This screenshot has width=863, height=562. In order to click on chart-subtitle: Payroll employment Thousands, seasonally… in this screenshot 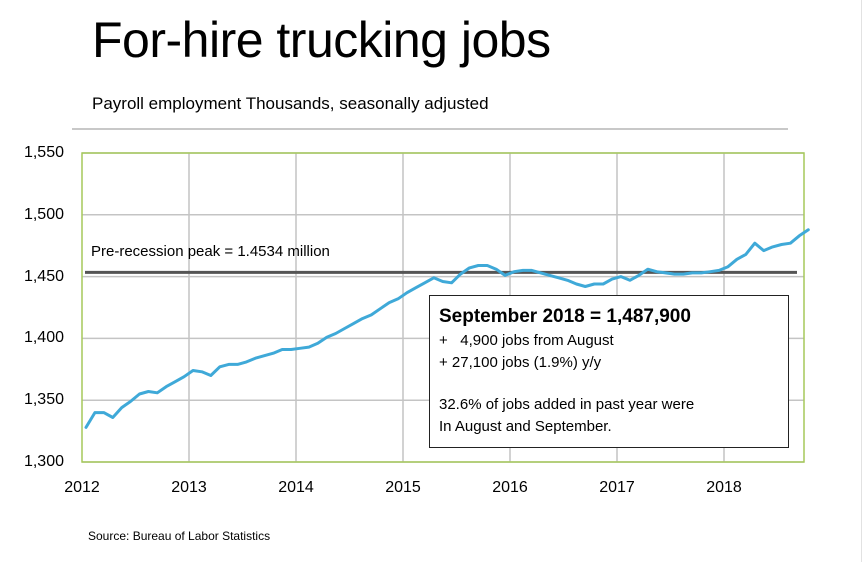, I will do `click(290, 103)`.